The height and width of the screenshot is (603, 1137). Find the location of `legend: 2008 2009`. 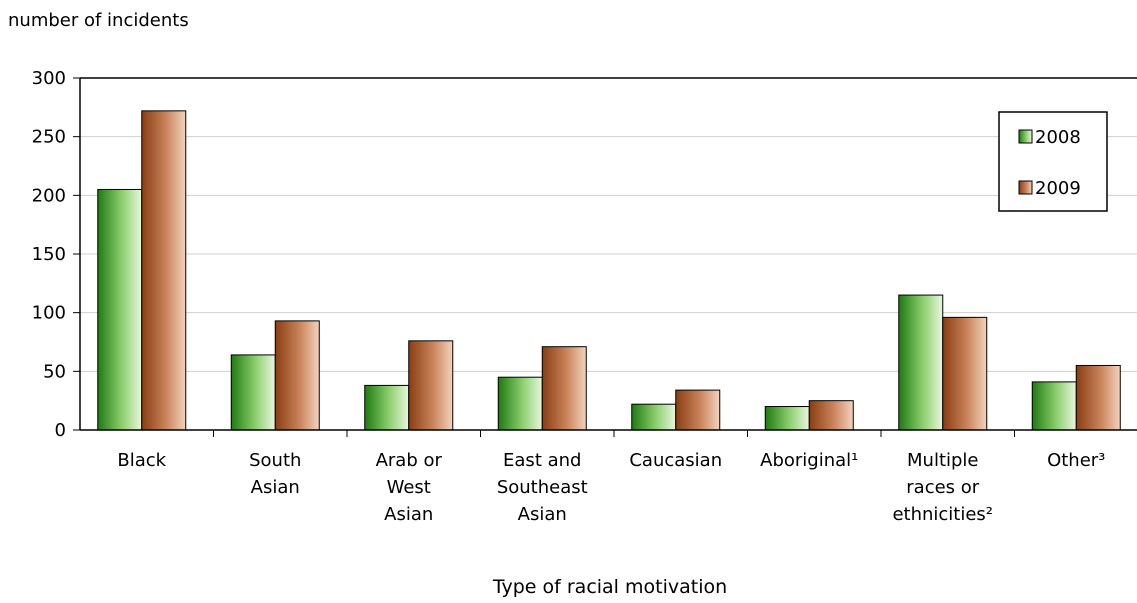

legend: 2008 2009 is located at coordinates (1053, 161).